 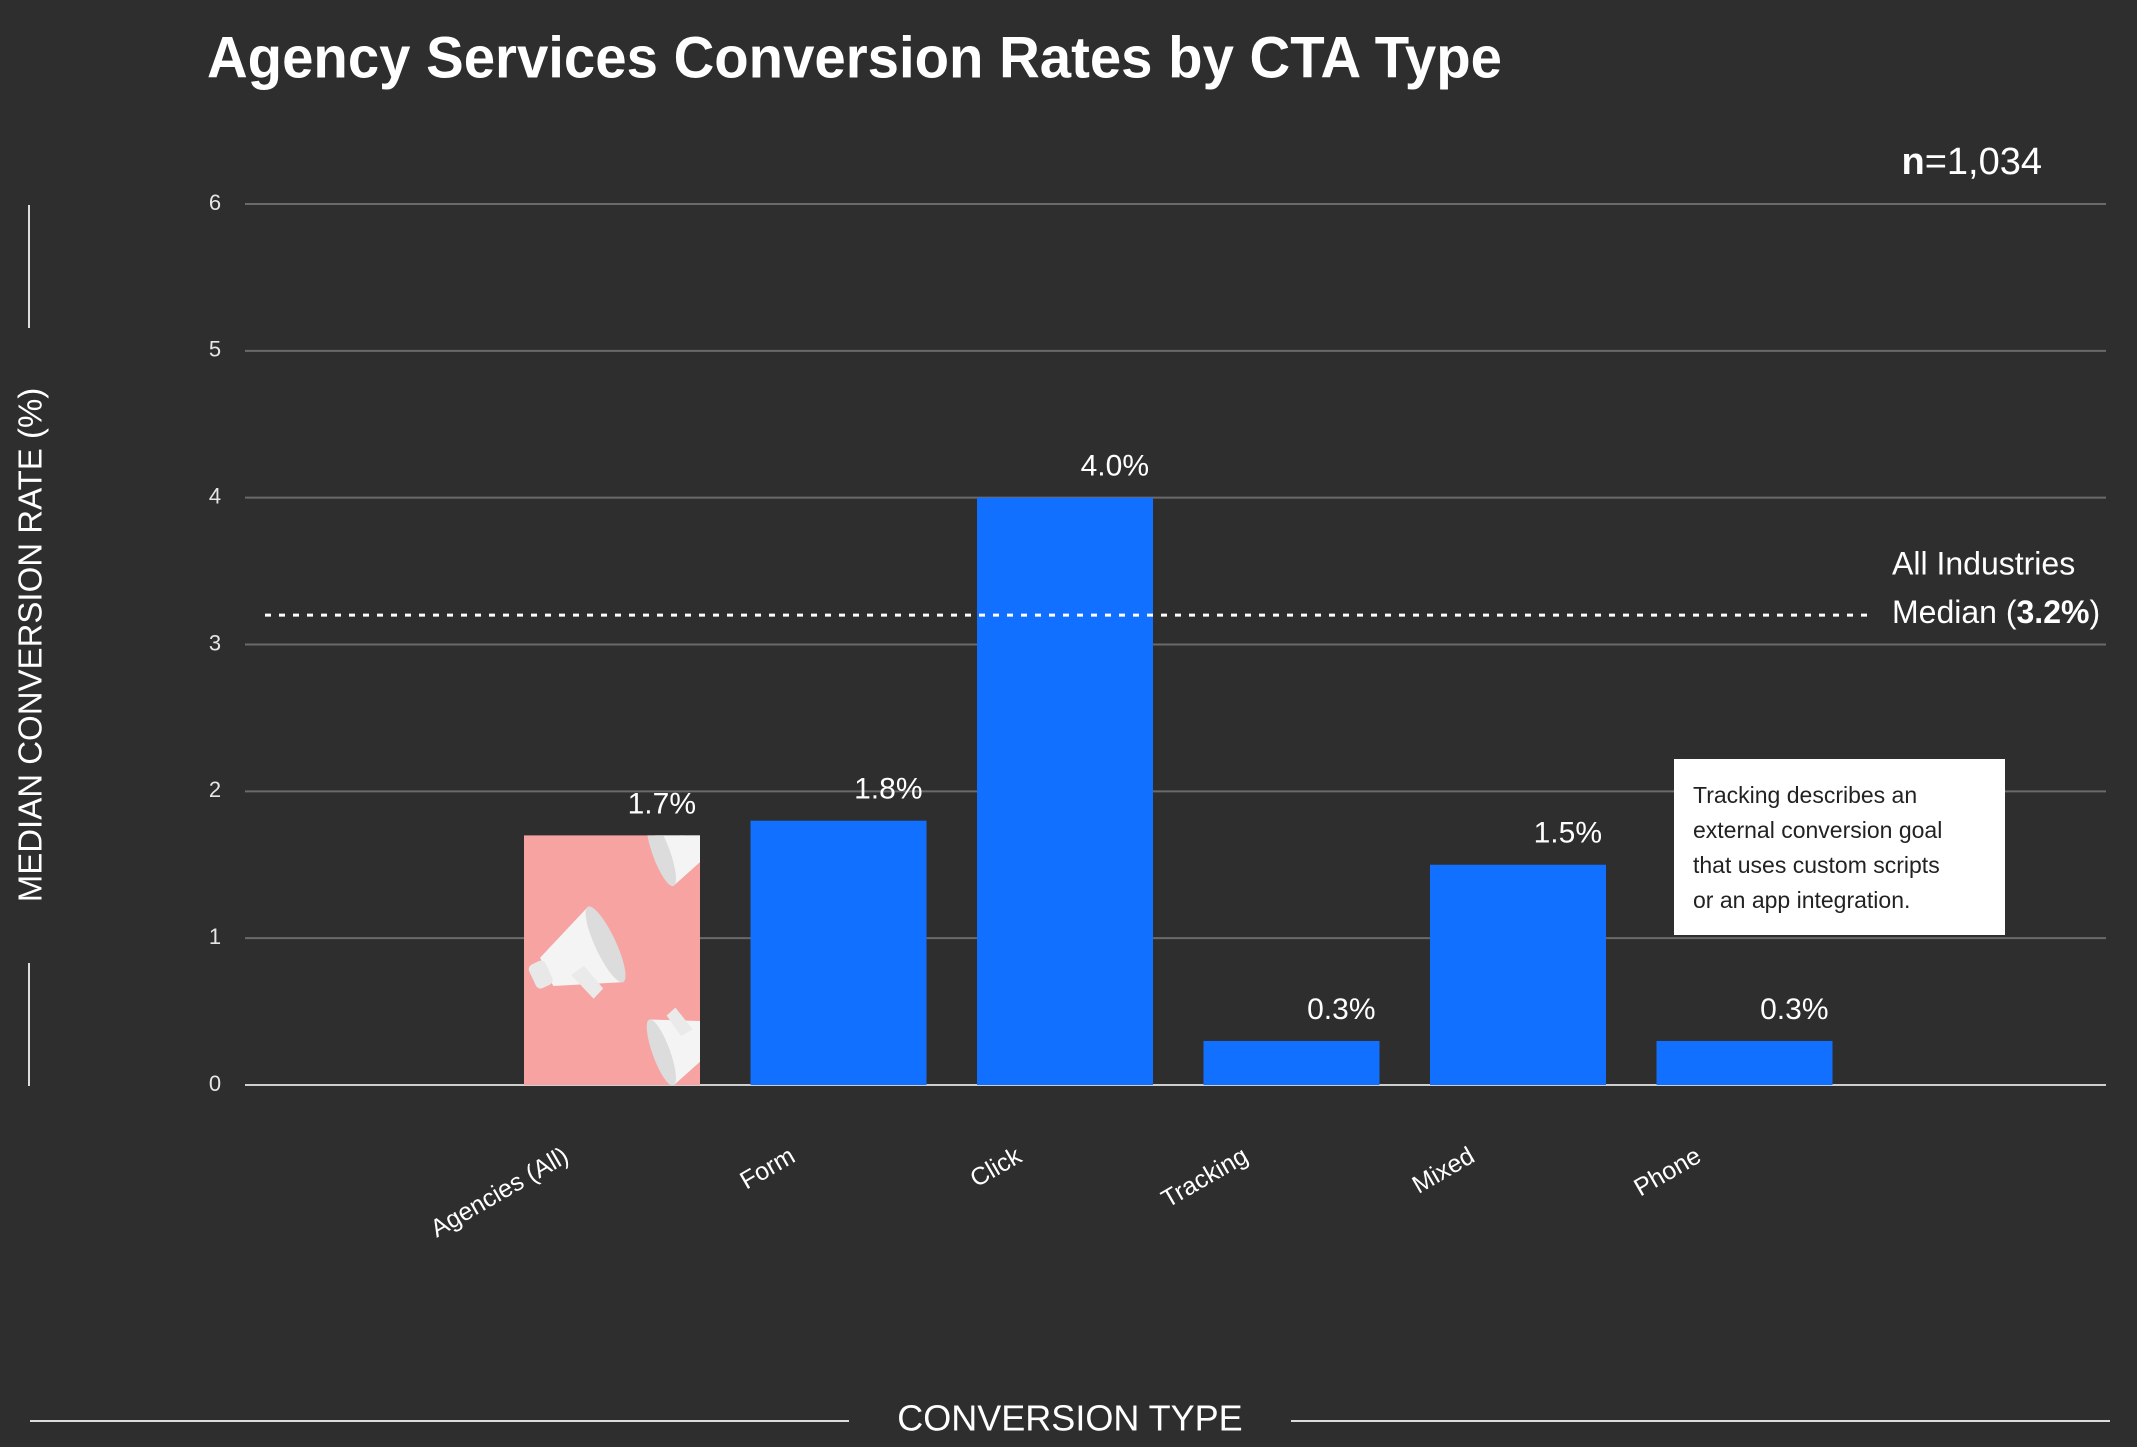 I want to click on y-tick-label: 1, so click(x=215, y=936).